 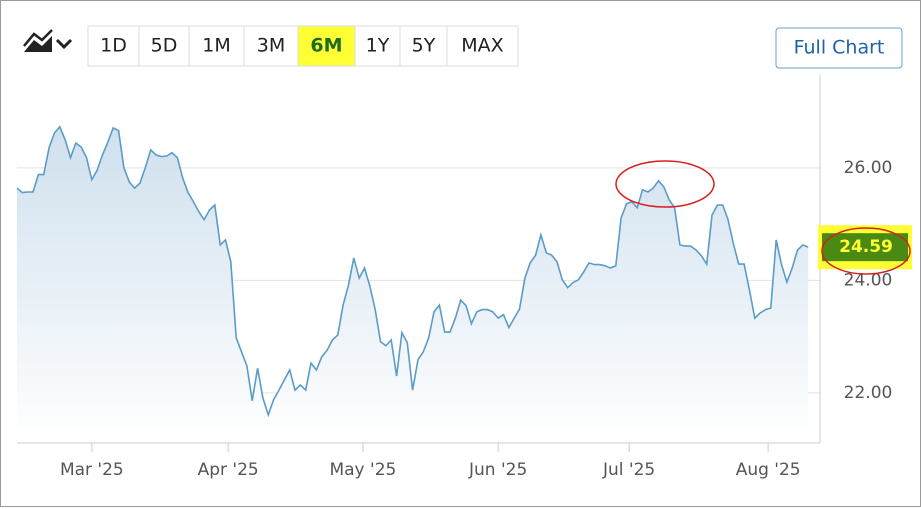 I want to click on range-label: 3M, so click(x=271, y=46).